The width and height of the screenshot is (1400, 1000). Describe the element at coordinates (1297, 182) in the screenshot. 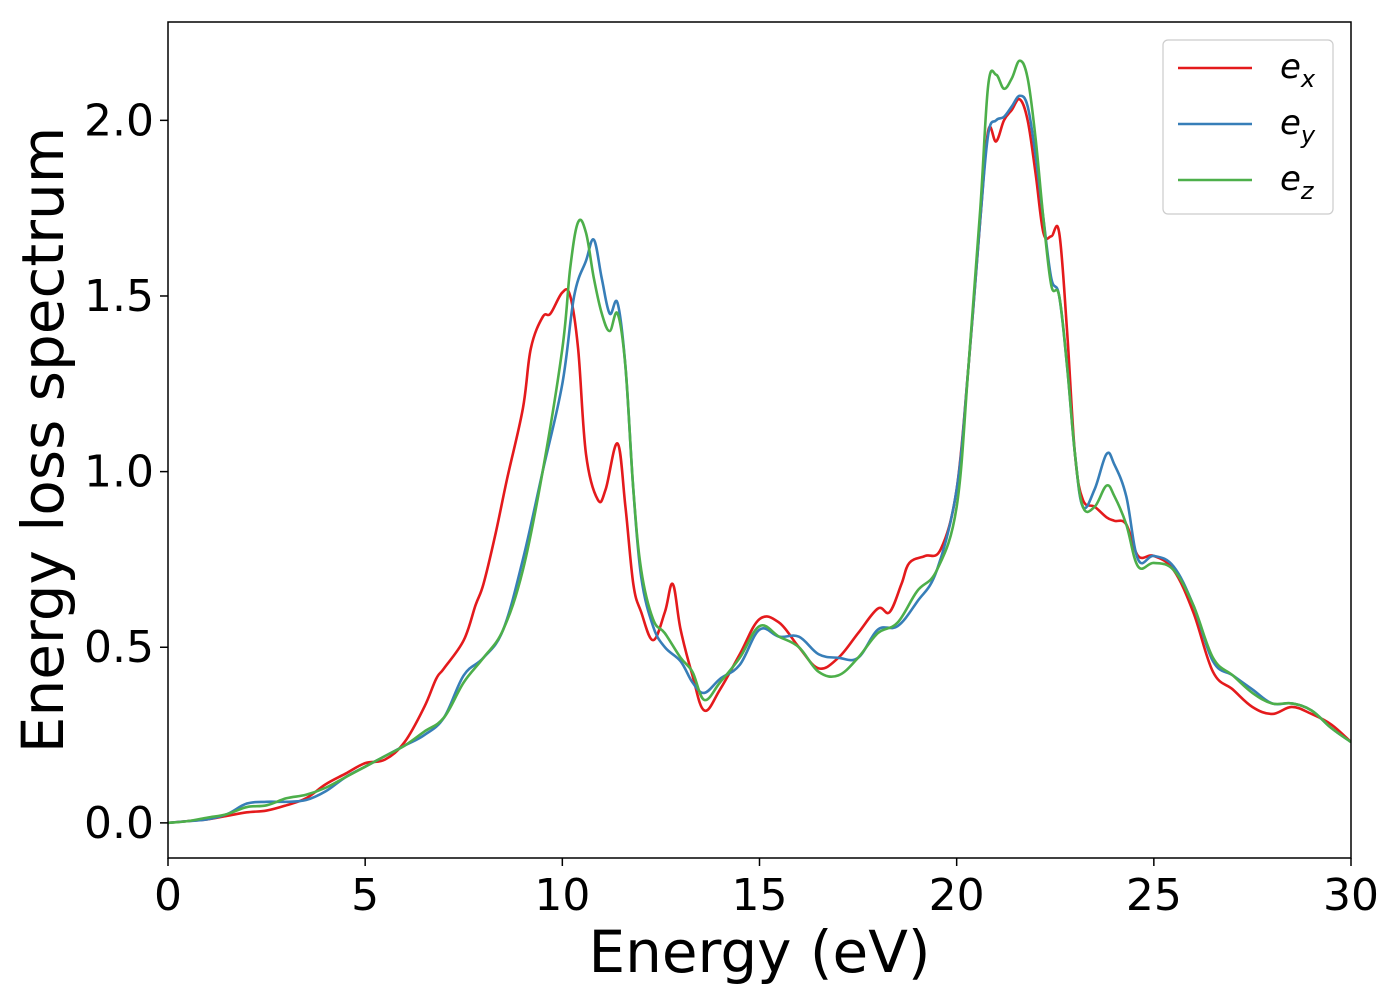

I see `legend-label-z: ez` at that location.